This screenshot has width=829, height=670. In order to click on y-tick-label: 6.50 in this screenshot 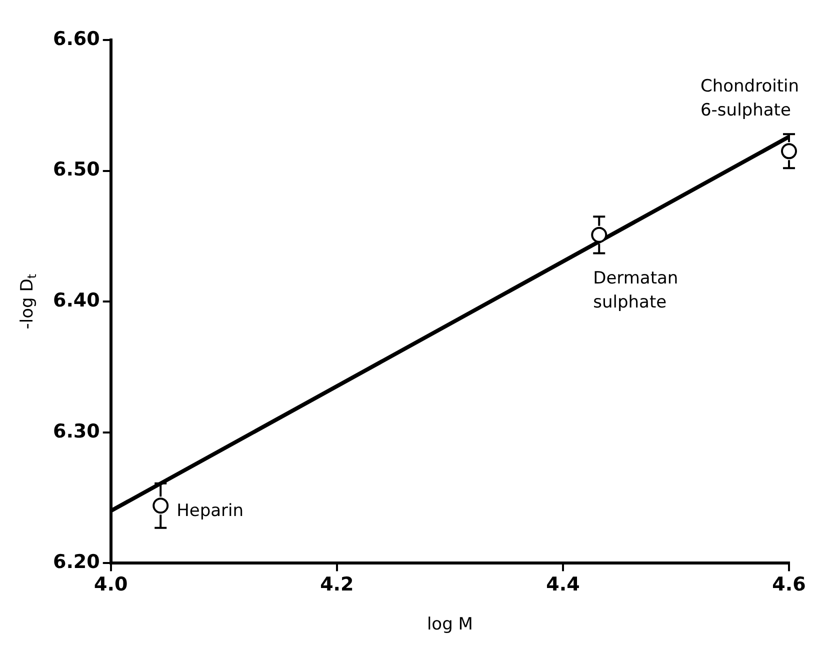, I will do `click(76, 169)`.